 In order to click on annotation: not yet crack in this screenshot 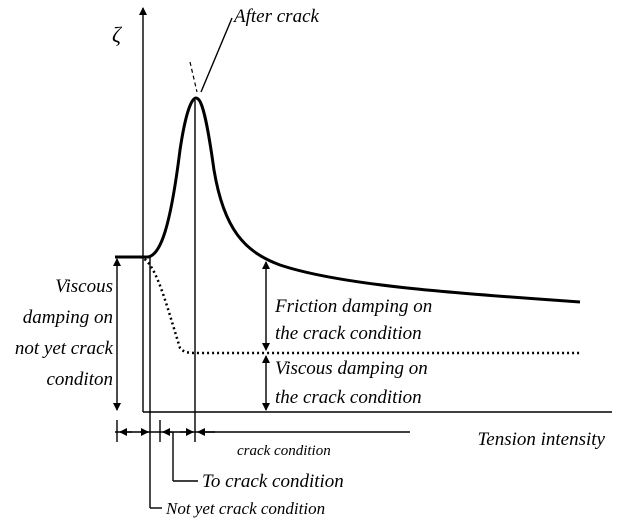, I will do `click(64, 348)`.